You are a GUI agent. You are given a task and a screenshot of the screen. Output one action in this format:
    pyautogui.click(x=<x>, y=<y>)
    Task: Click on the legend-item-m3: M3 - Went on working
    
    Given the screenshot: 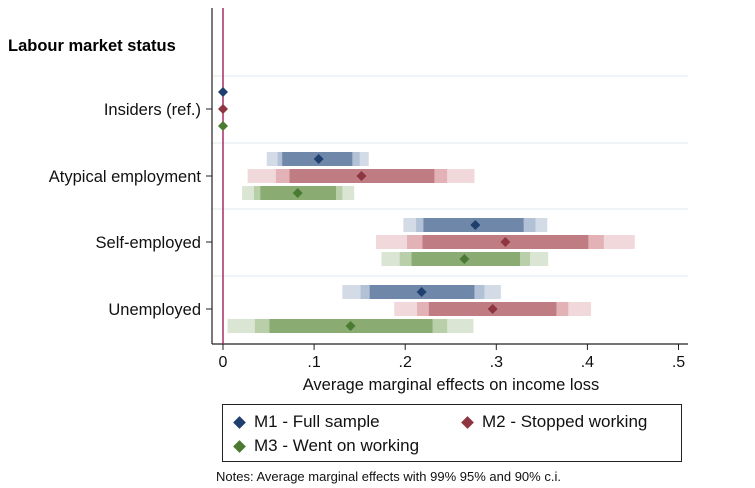 What is the action you would take?
    pyautogui.click(x=326, y=446)
    